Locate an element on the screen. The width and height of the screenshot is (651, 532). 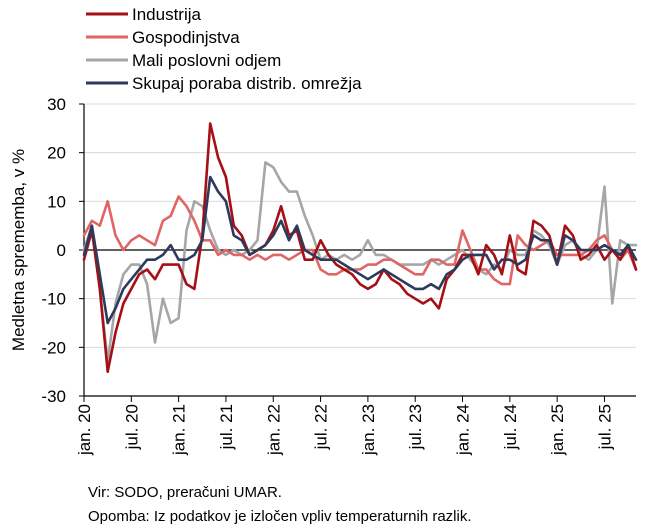
x-tick-label: jan. 20 is located at coordinates (84, 430).